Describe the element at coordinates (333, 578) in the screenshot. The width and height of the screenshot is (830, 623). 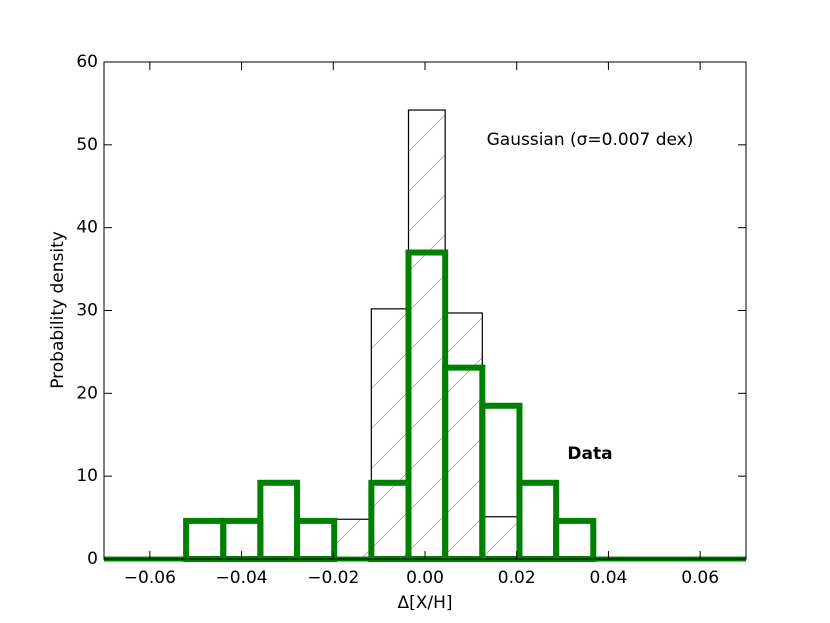
I see `x-tick-label: −0.02` at that location.